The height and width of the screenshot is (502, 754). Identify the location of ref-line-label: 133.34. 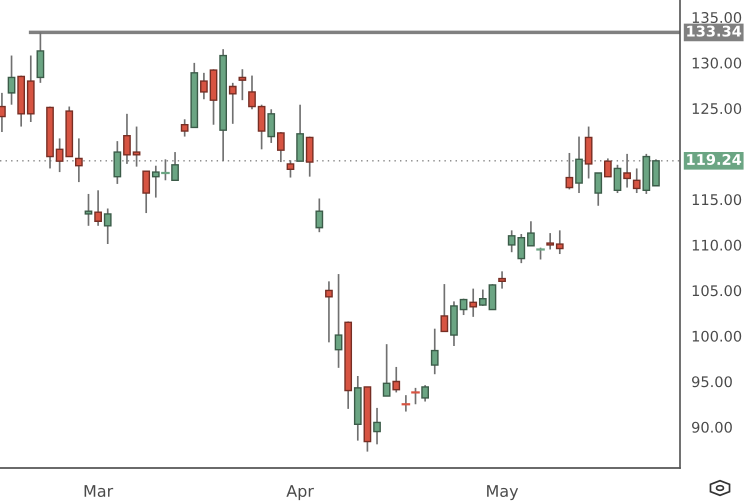
(714, 31).